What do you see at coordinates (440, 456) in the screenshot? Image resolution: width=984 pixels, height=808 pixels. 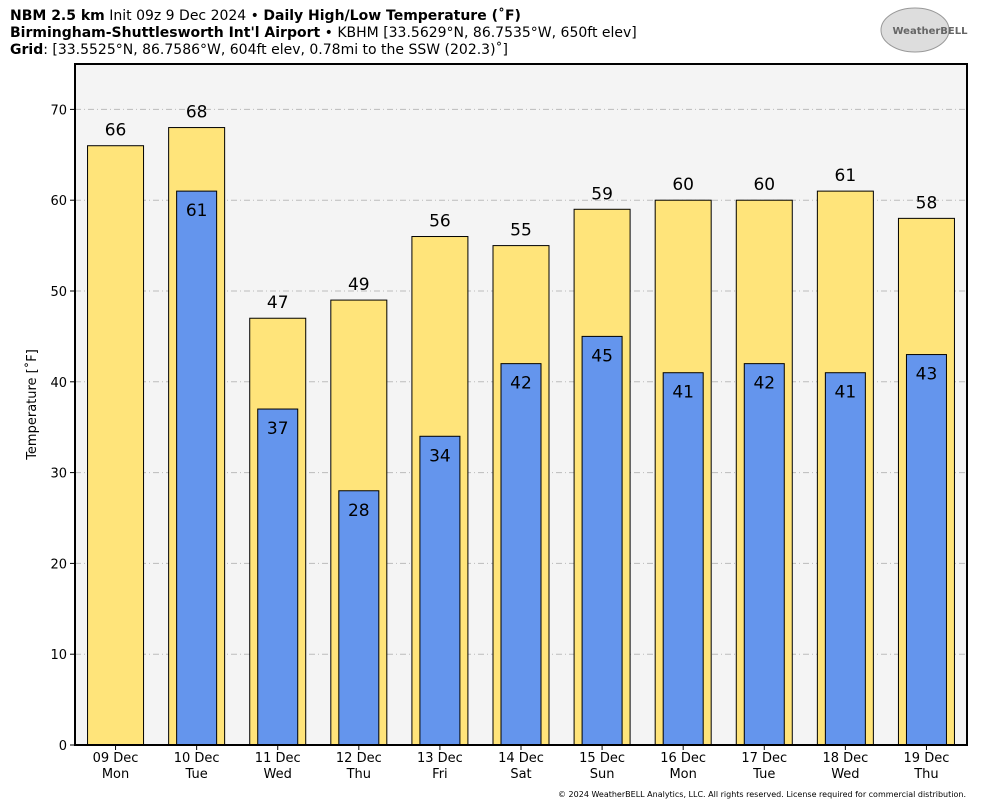 I see `low-label: 34` at bounding box center [440, 456].